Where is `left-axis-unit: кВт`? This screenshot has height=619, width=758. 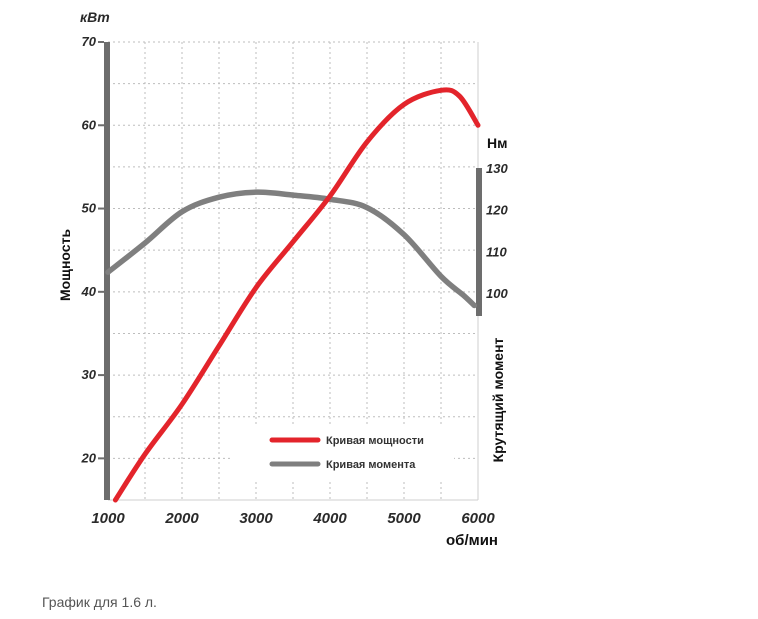
left-axis-unit: кВт is located at coordinates (95, 17).